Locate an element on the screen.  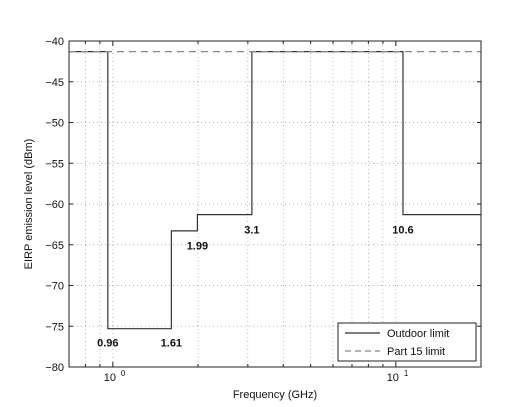
legend-label-part-15-limit: Part 15 limit is located at coordinates (416, 352).